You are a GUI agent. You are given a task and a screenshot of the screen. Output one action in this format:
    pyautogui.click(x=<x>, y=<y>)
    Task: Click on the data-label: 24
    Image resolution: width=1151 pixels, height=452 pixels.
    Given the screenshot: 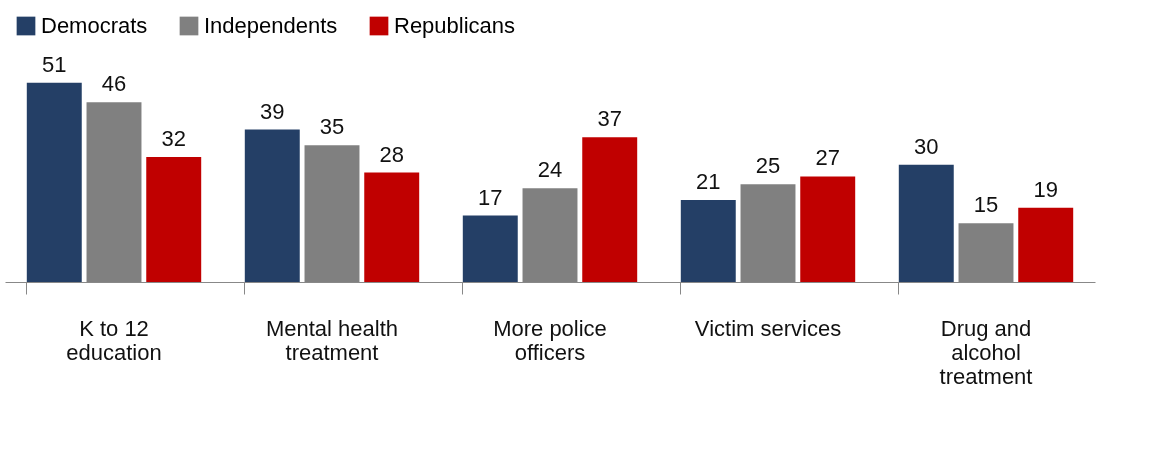 What is the action you would take?
    pyautogui.click(x=550, y=170)
    